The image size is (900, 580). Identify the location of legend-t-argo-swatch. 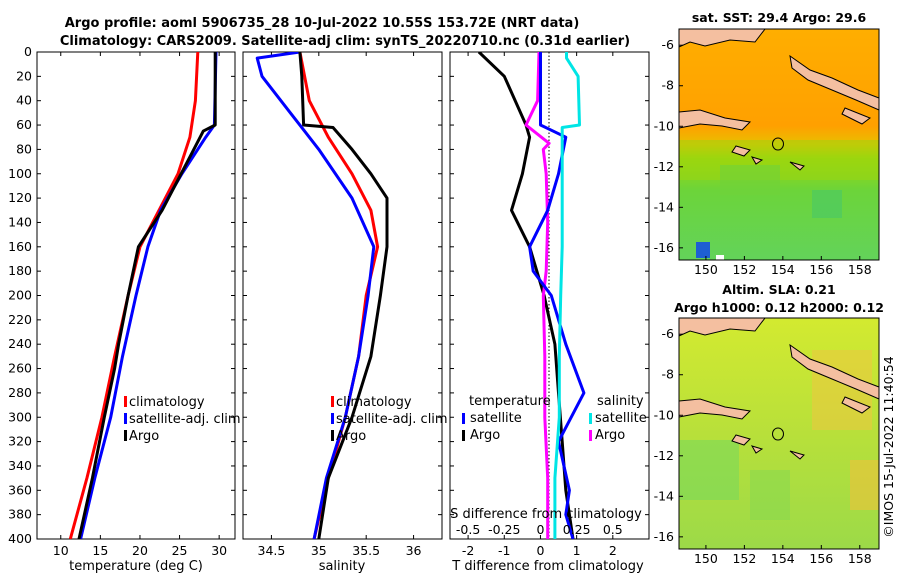
(463, 435).